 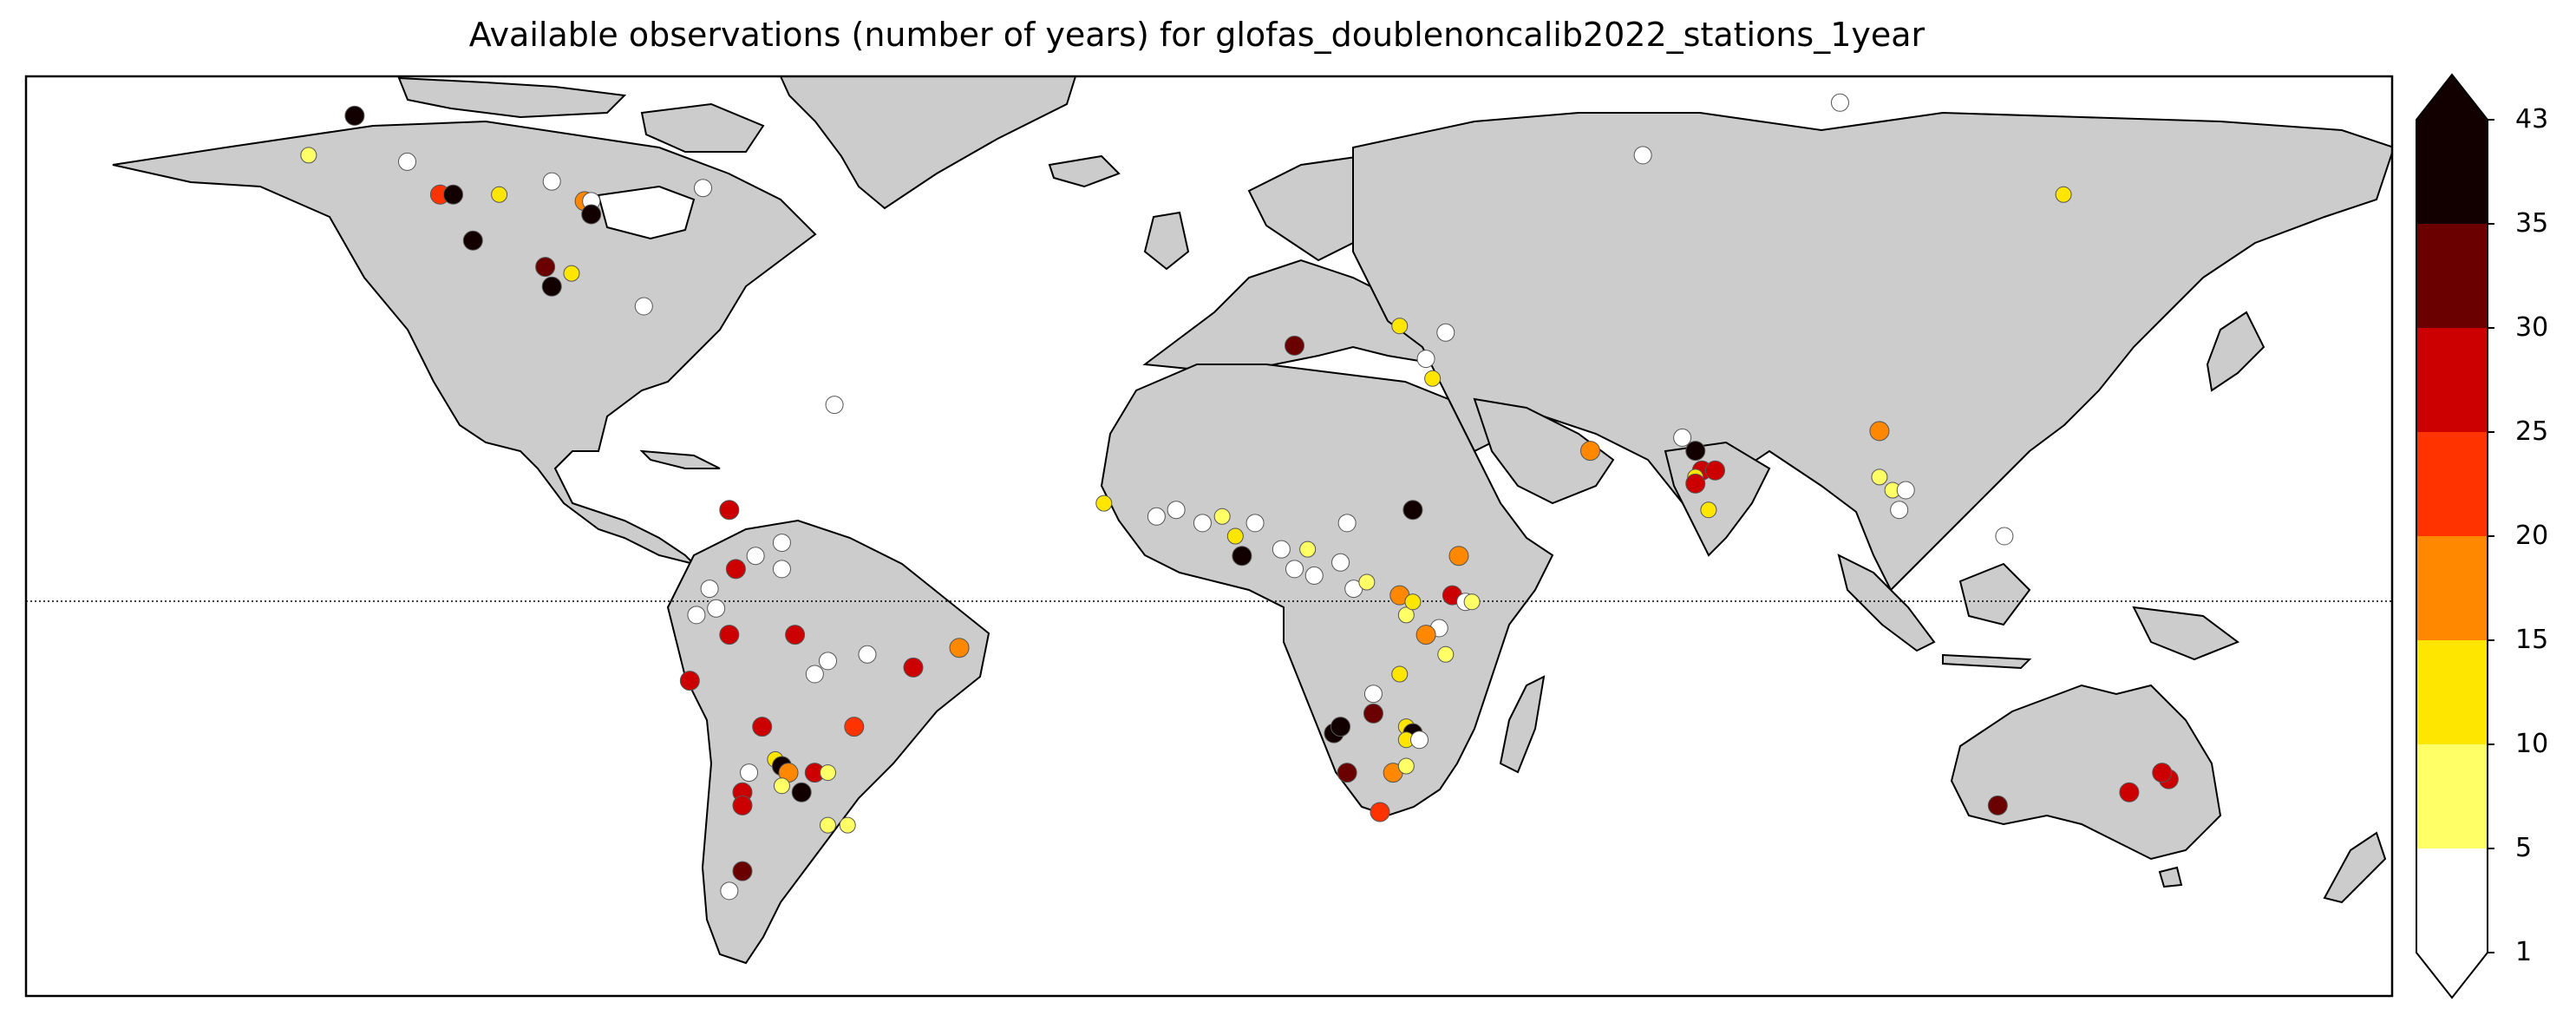 I want to click on colorbar-segment, so click(x=2452, y=900).